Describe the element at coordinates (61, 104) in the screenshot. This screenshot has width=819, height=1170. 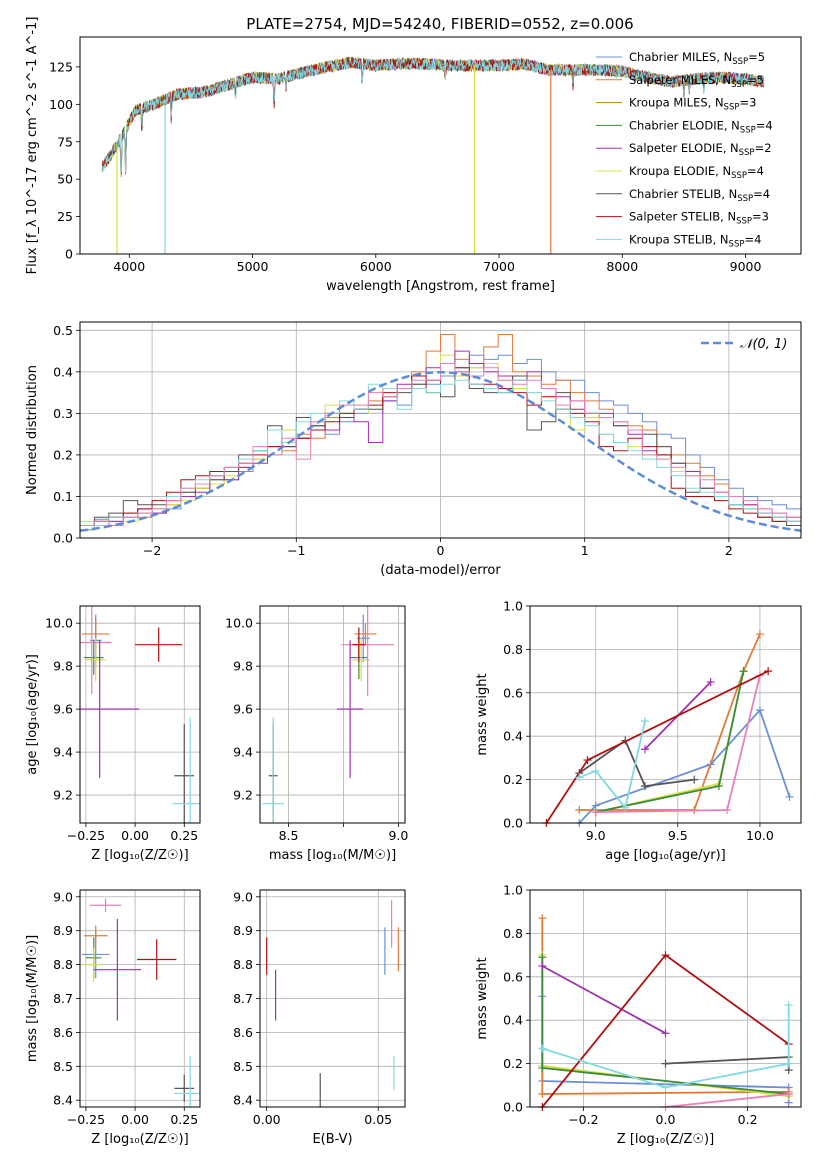
I see `y-tick-label: 100` at that location.